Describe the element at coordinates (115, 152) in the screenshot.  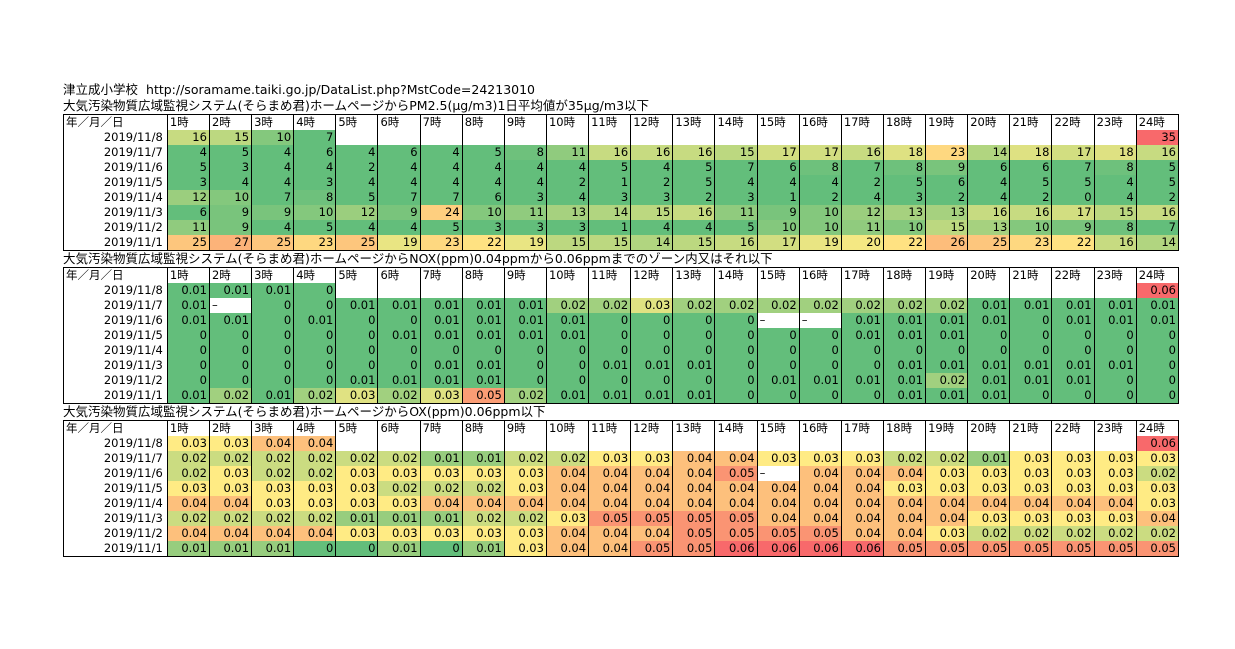
I see `date-cell: 2019/11/7` at that location.